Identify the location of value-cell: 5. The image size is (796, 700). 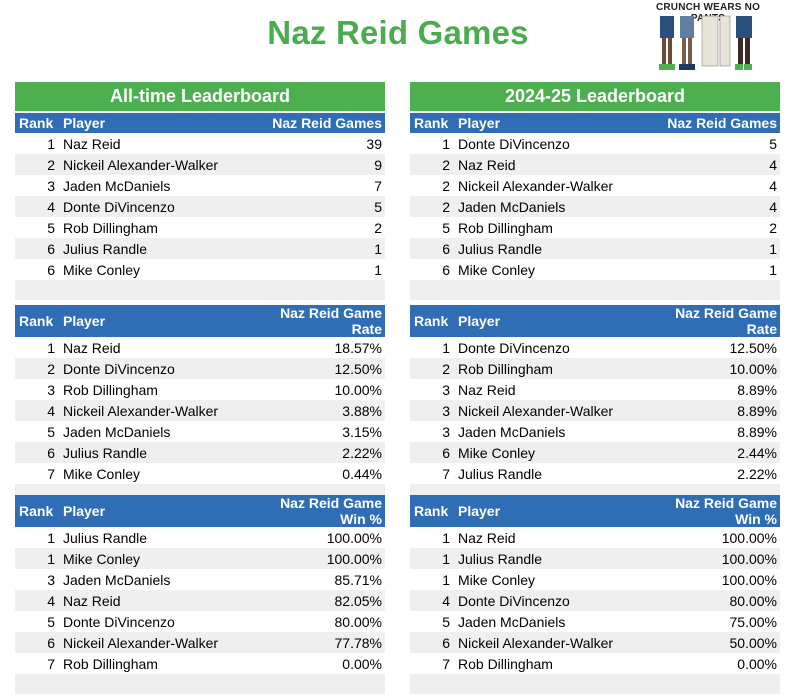
(720, 143).